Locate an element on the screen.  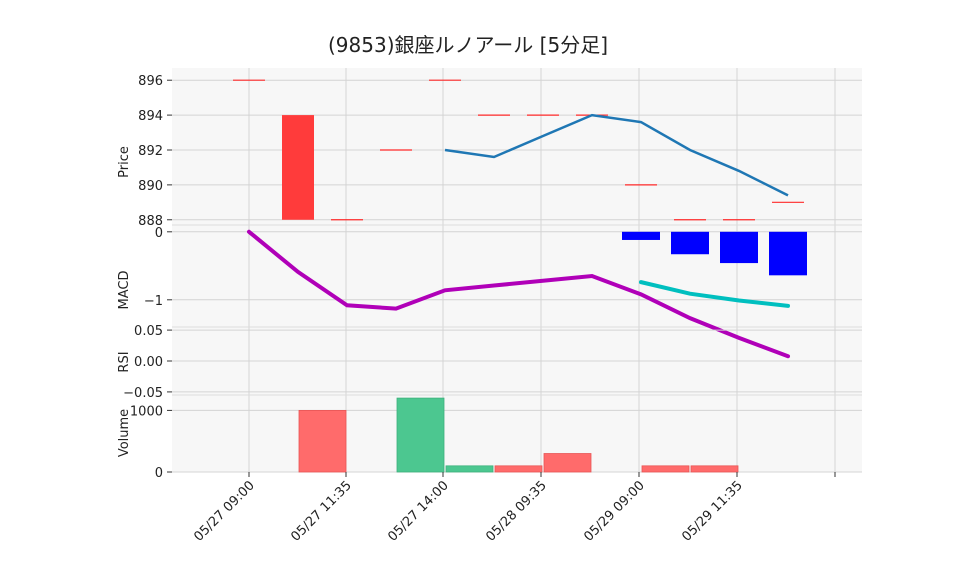
x-tick-label: 05/27 09:00 is located at coordinates (224, 511).